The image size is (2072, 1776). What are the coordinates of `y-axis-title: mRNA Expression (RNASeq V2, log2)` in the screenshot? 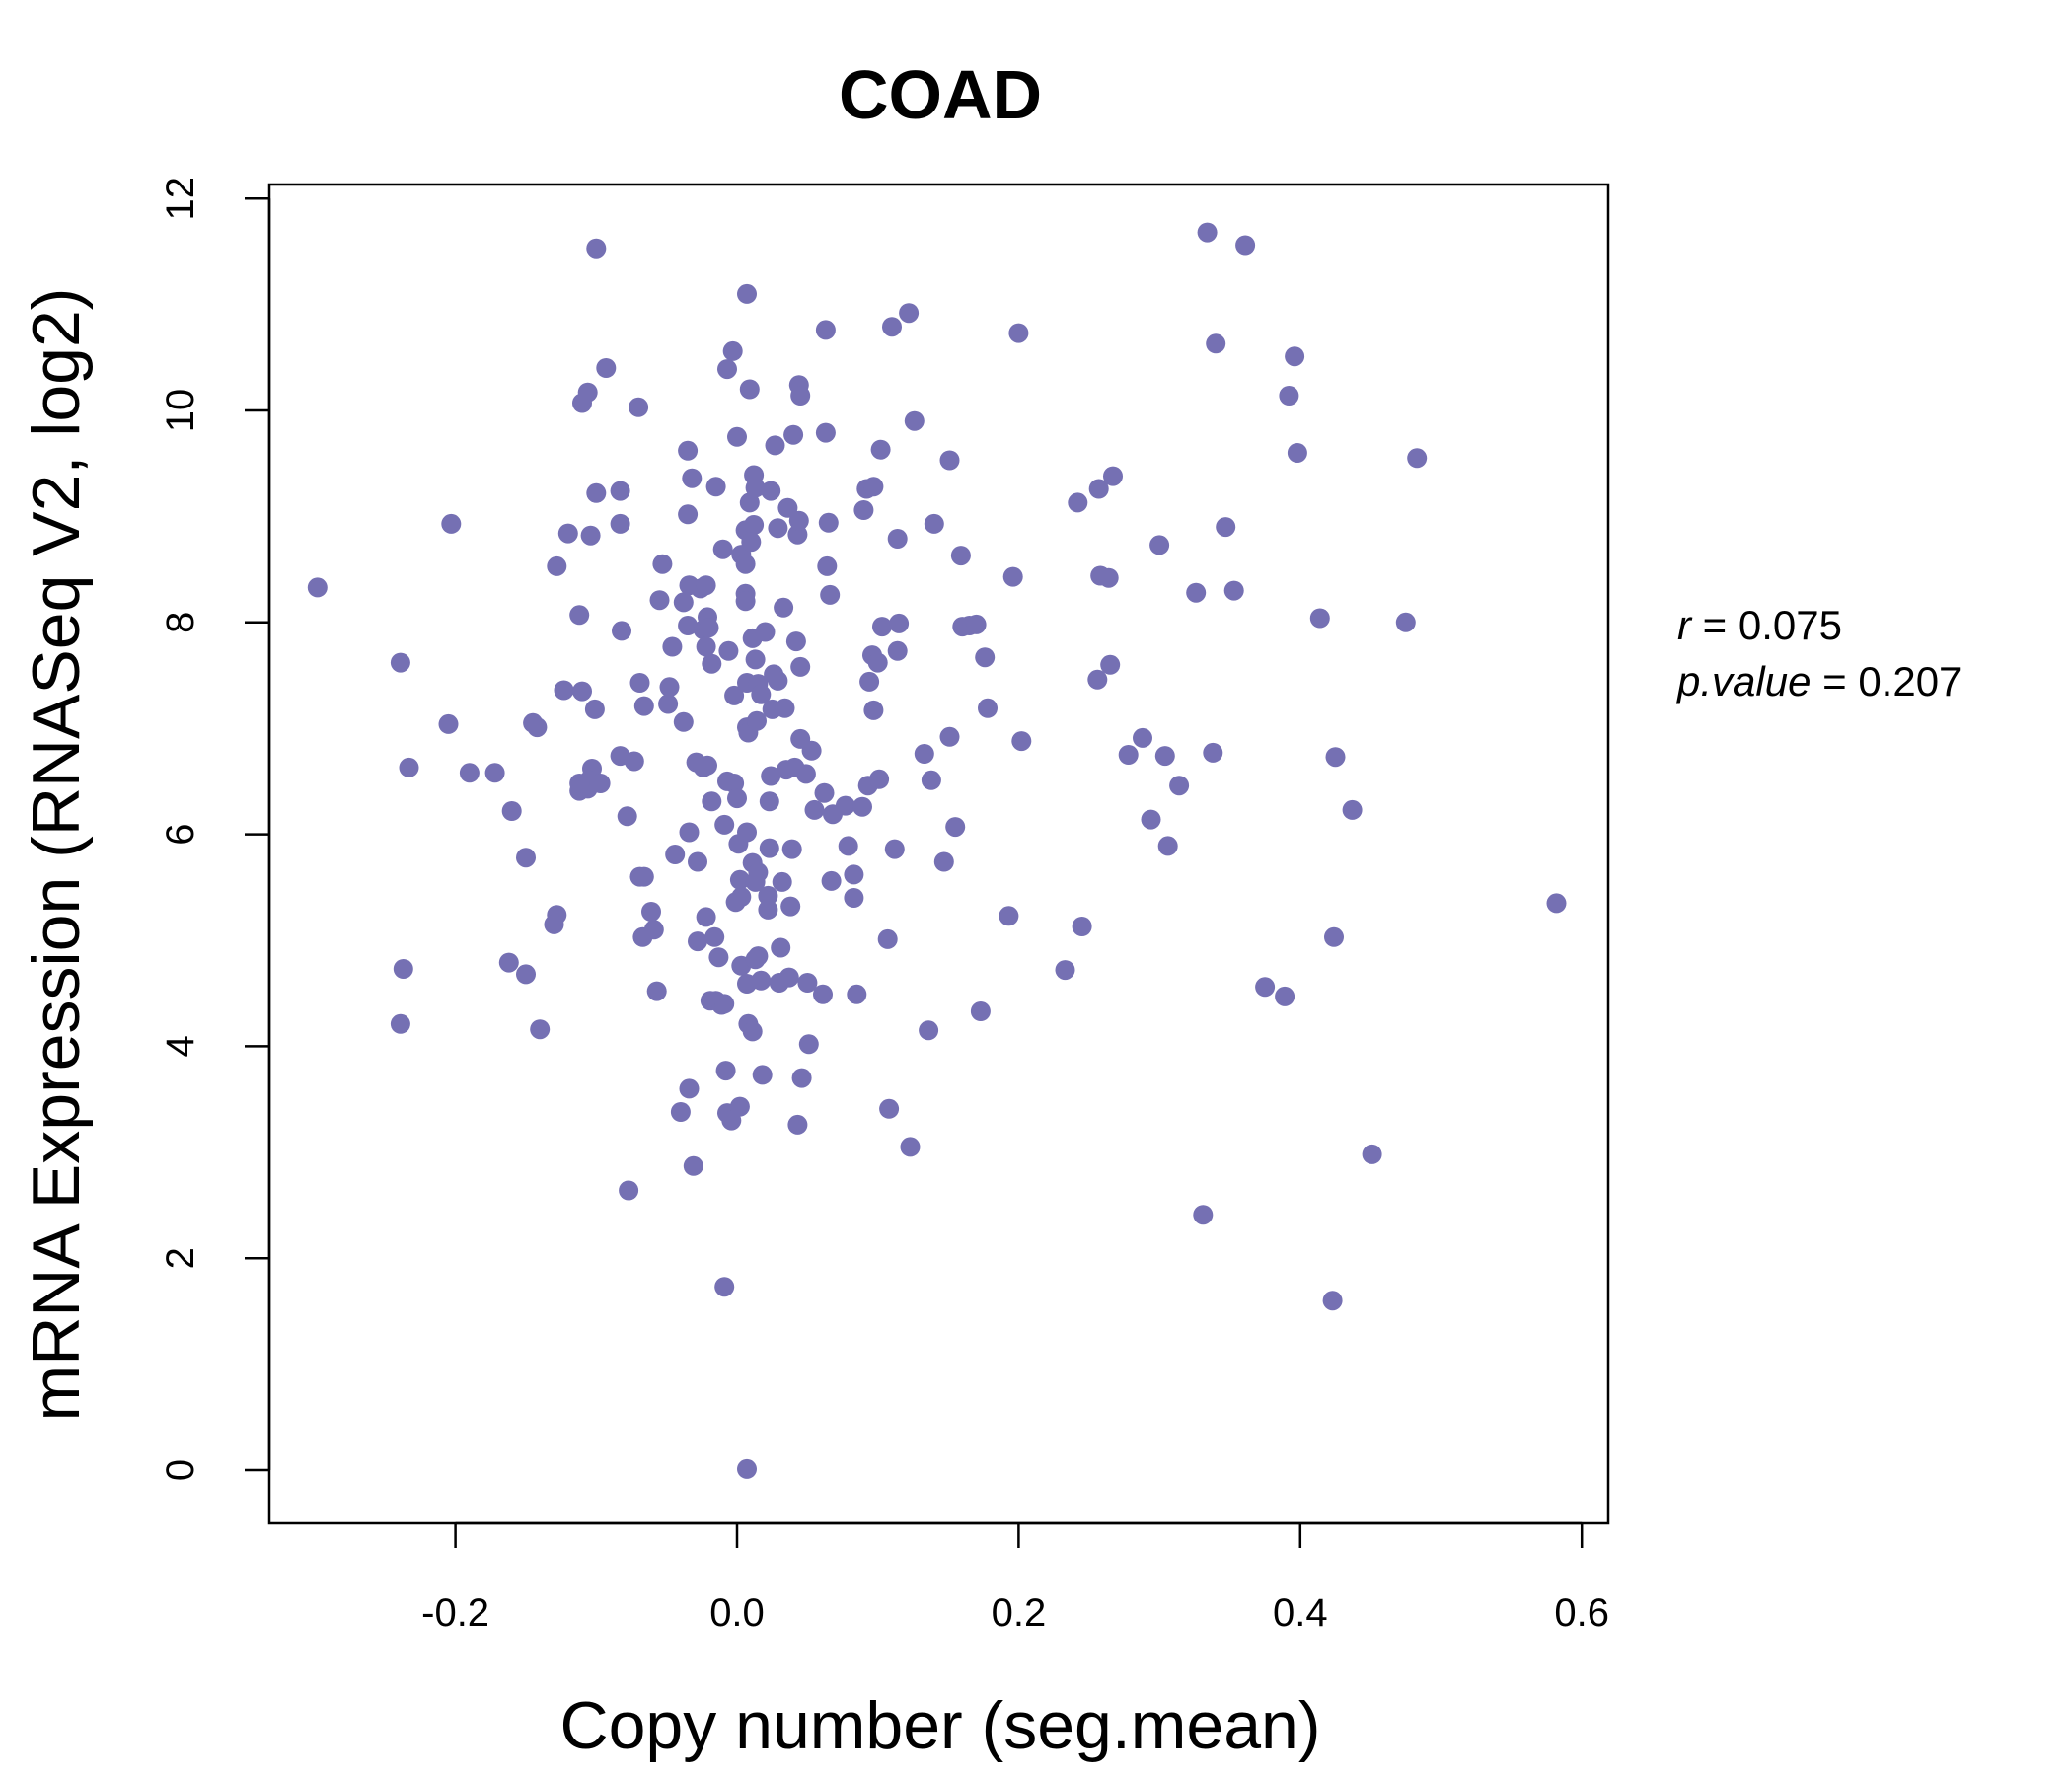 It's located at (57, 855).